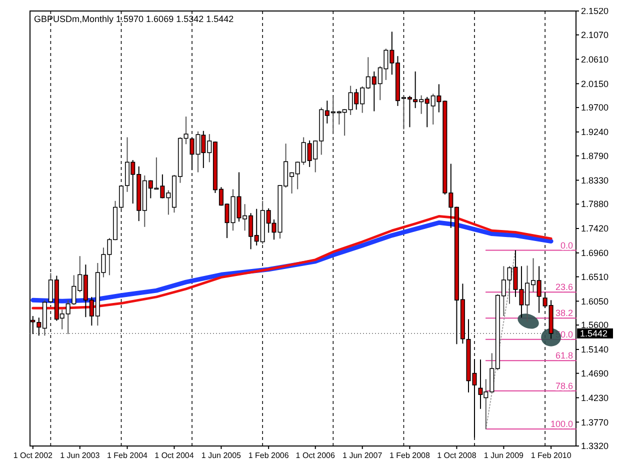 The height and width of the screenshot is (469, 625). Describe the element at coordinates (595, 446) in the screenshot. I see `y-tick-label: 1.3320` at that location.